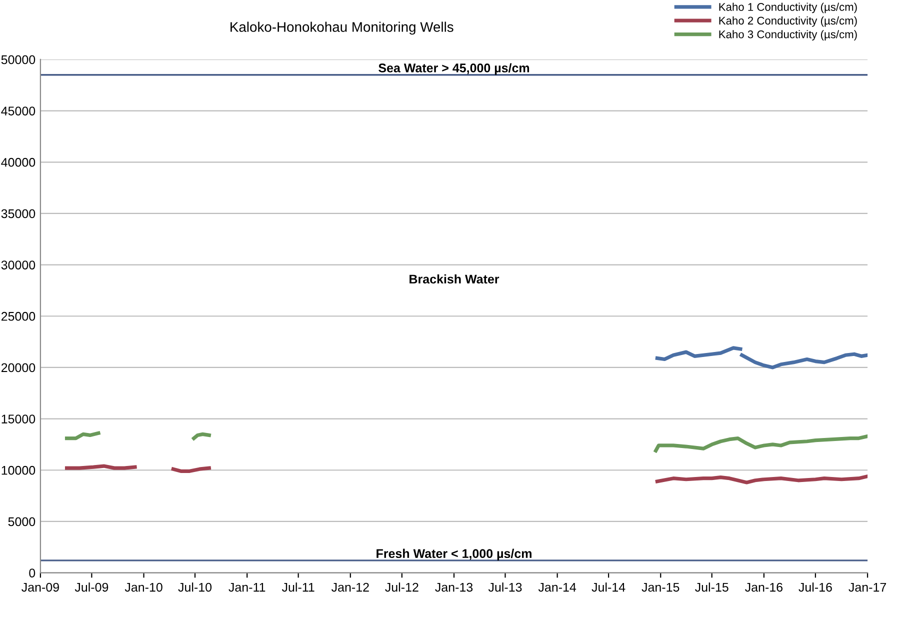 This screenshot has width=899, height=626. What do you see at coordinates (18, 213) in the screenshot?
I see `y-tick-label: 35000` at bounding box center [18, 213].